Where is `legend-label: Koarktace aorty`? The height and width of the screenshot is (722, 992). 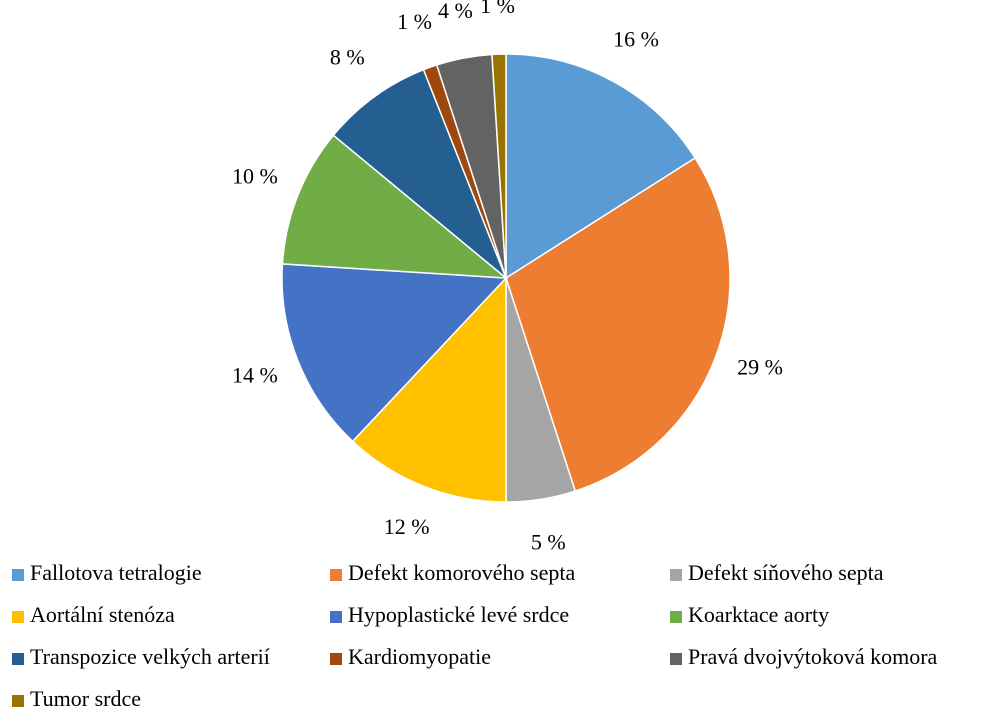 legend-label: Koarktace aorty is located at coordinates (758, 614).